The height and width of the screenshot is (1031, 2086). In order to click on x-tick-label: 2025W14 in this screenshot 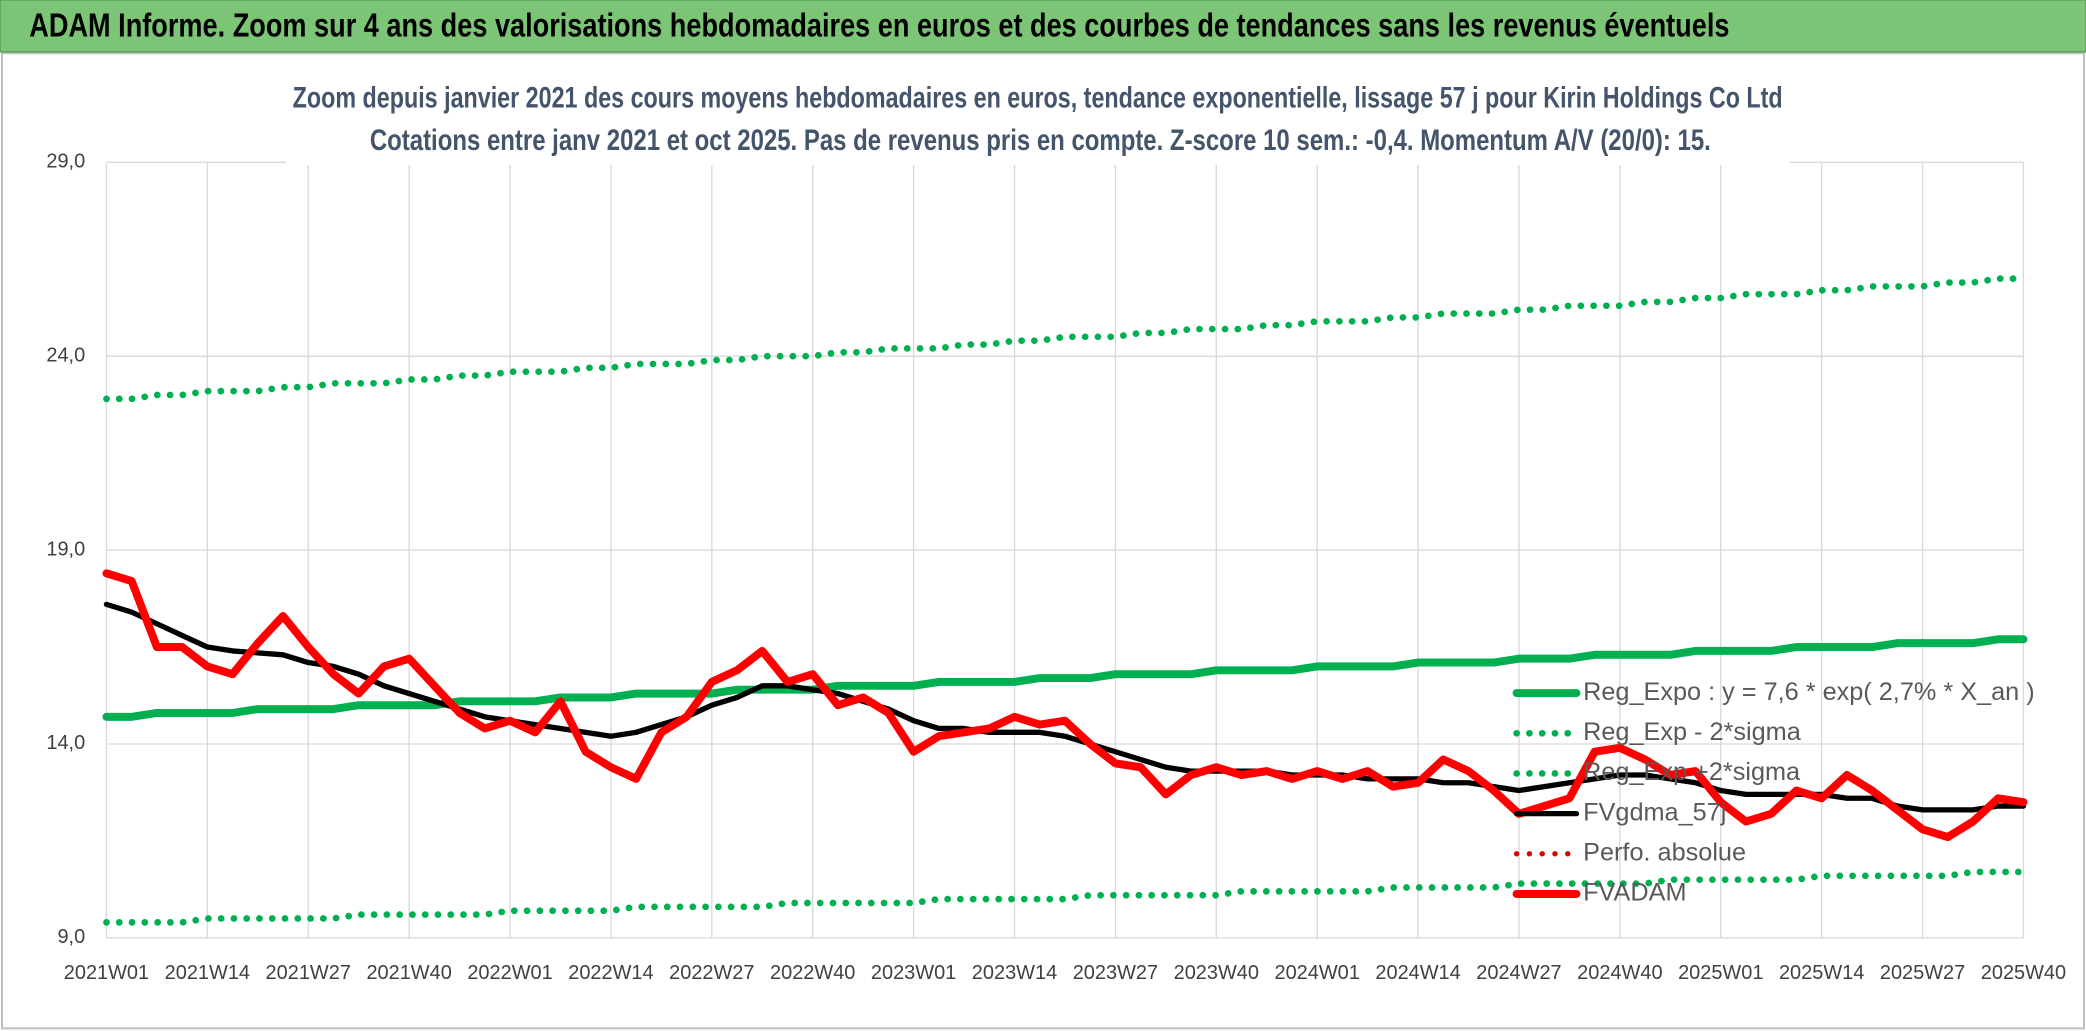, I will do `click(1821, 973)`.